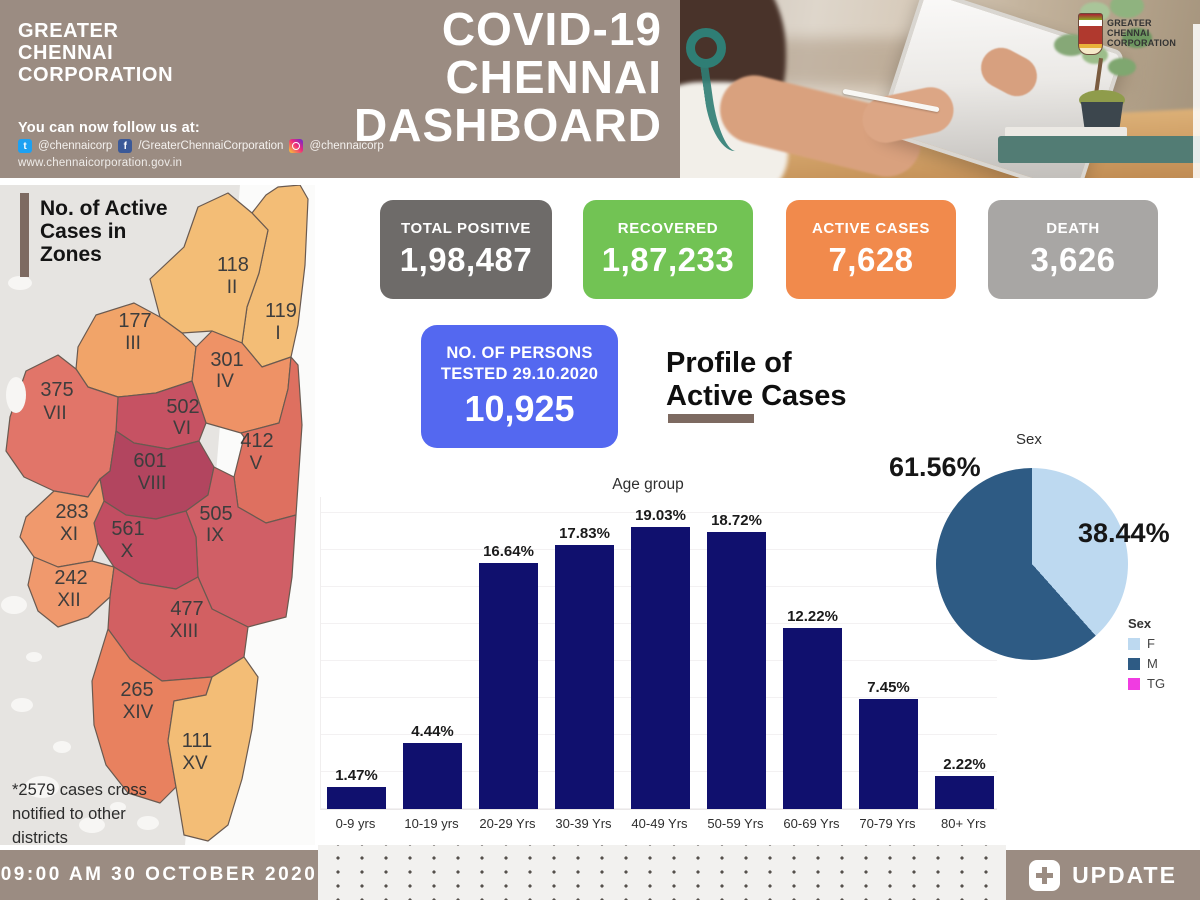  Describe the element at coordinates (1146, 683) in the screenshot. I see `legend-row-tg: TG` at that location.